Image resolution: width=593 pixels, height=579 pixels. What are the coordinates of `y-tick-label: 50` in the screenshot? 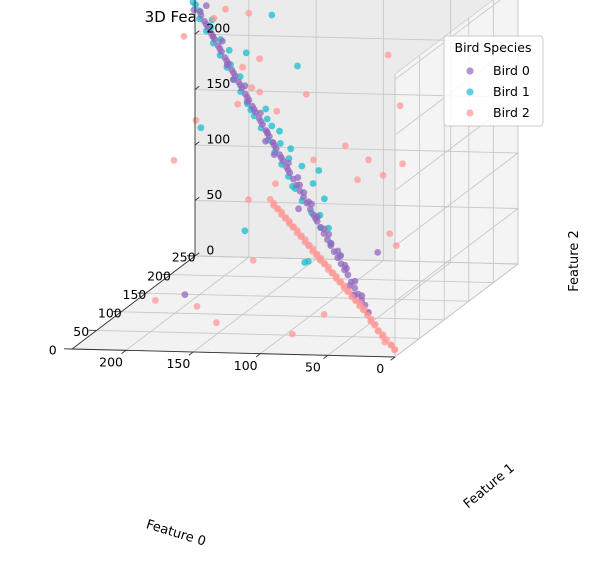 It's located at (81, 331).